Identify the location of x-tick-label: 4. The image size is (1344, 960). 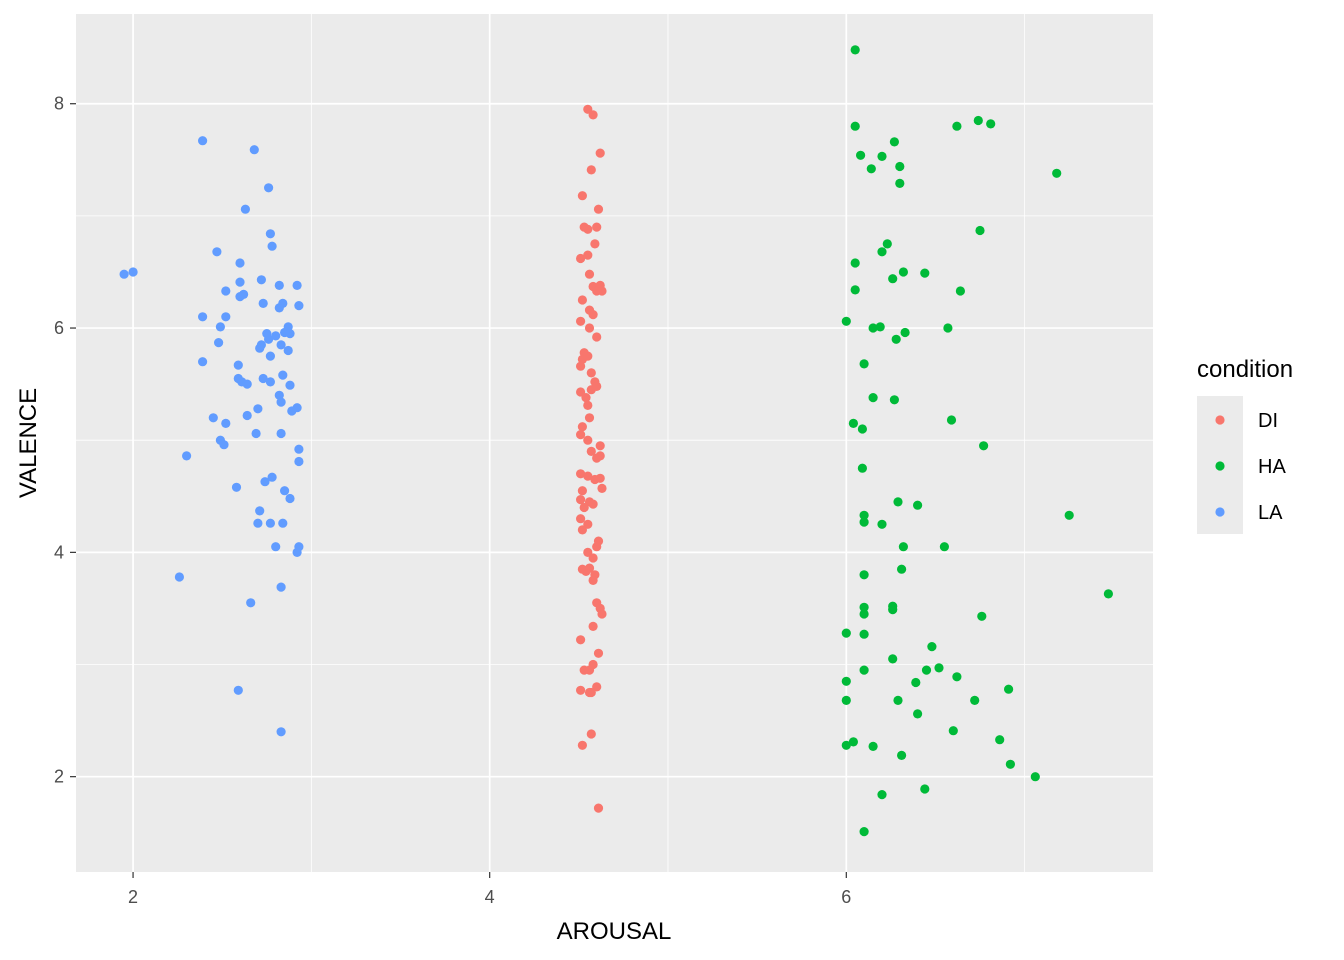
(490, 897).